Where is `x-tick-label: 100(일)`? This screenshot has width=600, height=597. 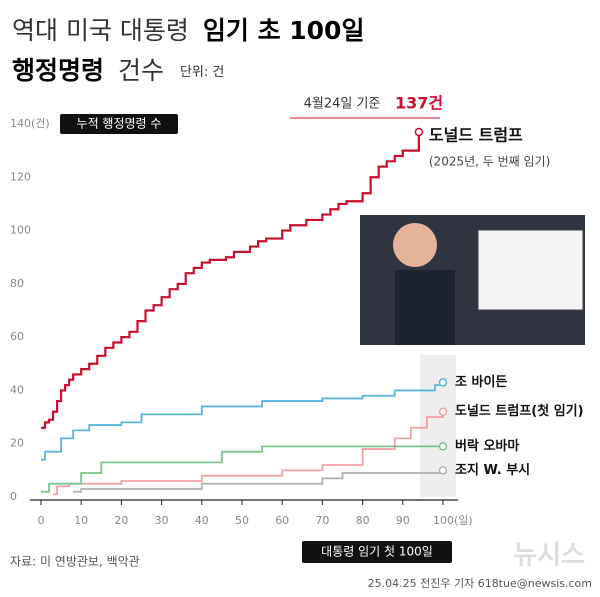 x-tick-label: 100(일) is located at coordinates (453, 520).